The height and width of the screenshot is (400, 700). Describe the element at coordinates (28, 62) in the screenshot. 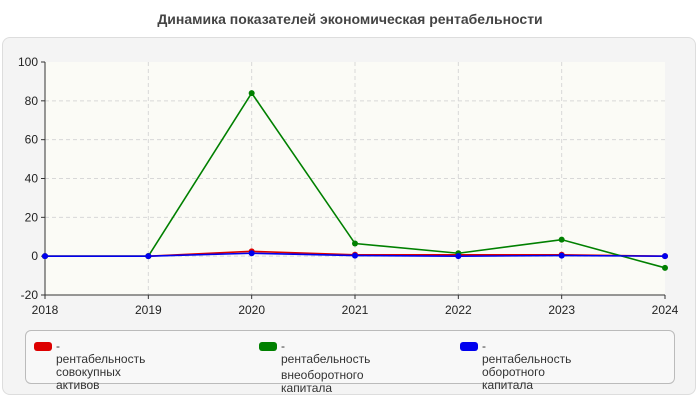

I see `y-tick-label: 100` at that location.